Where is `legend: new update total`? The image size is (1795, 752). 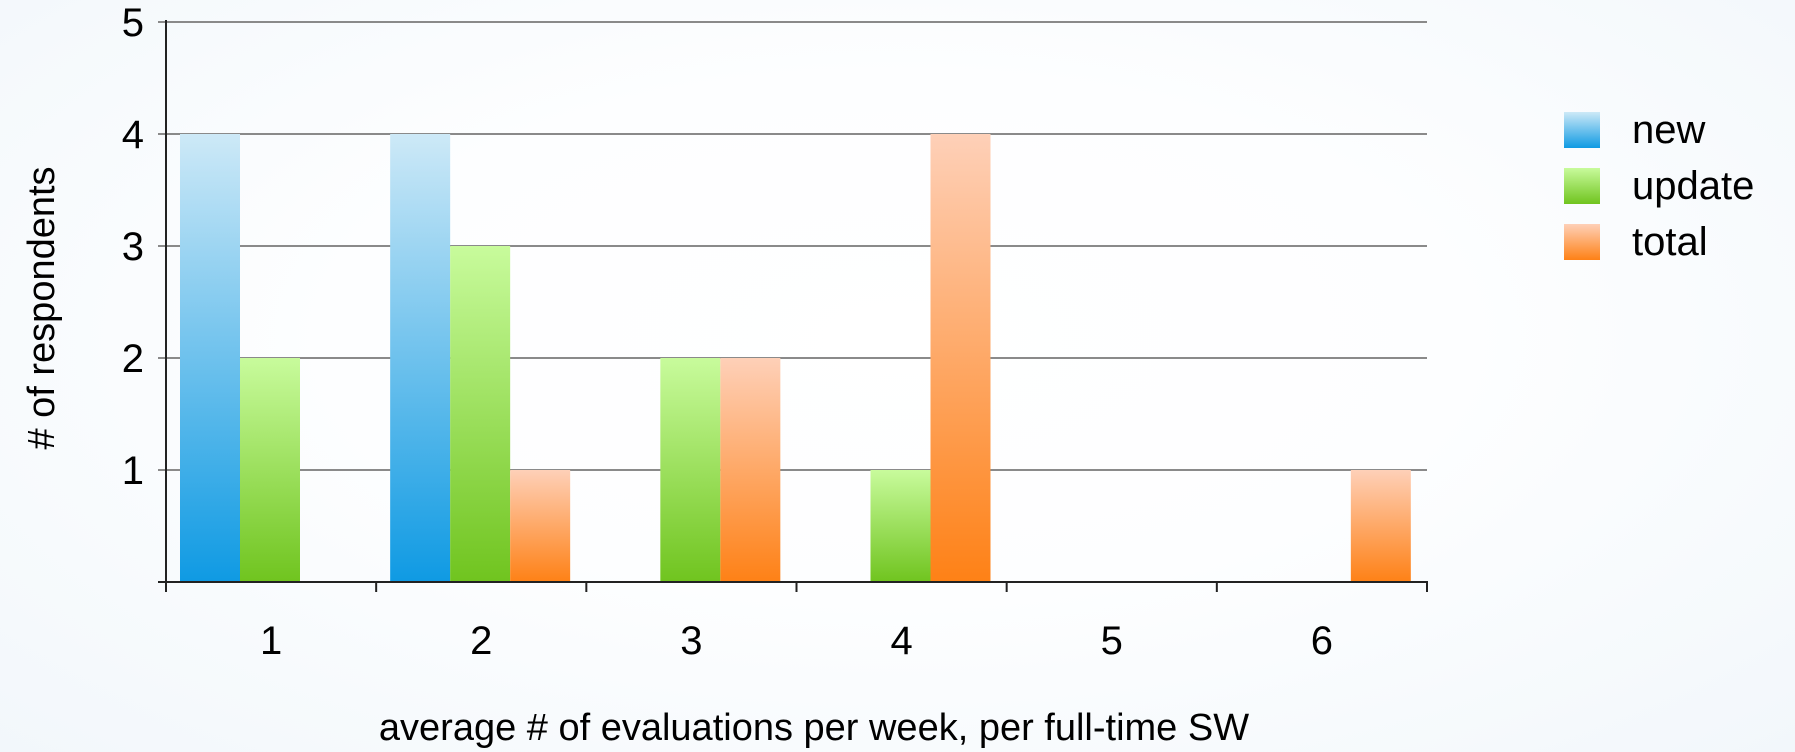
legend: new update total is located at coordinates (1659, 186).